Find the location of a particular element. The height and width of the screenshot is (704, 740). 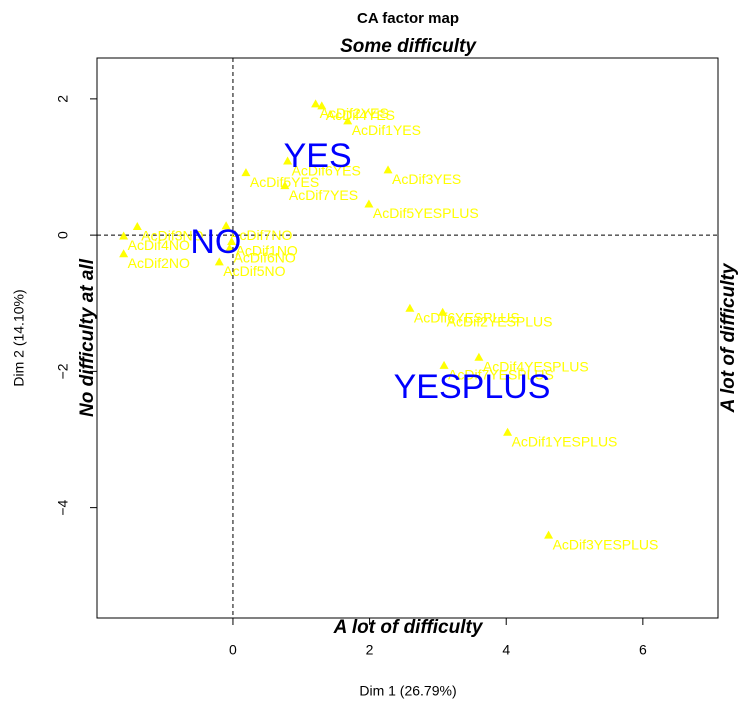

col-label: NO is located at coordinates (215, 242).